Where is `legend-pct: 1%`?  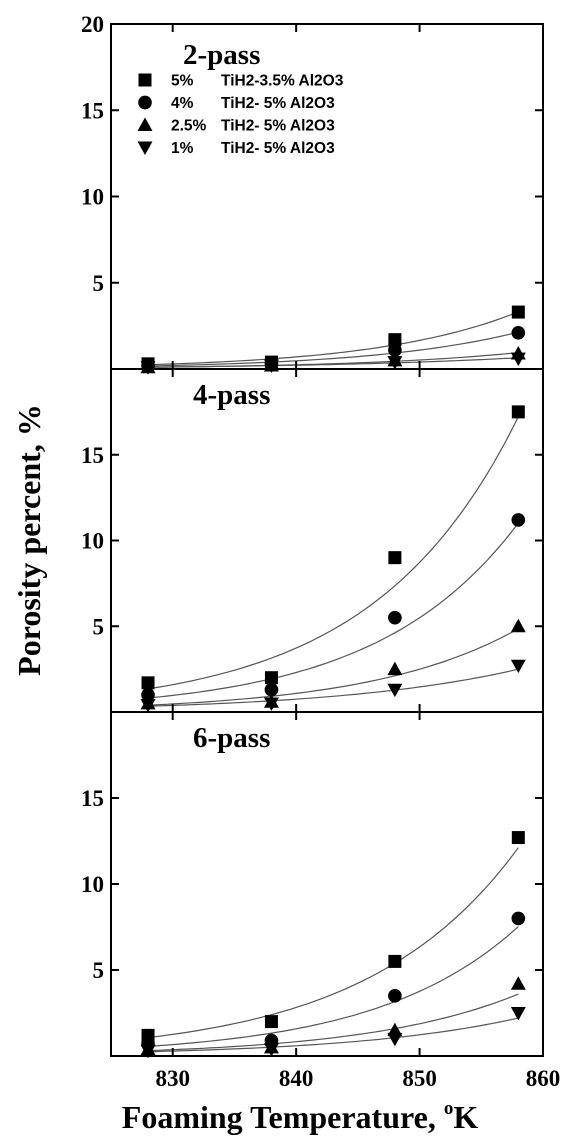 legend-pct: 1% is located at coordinates (182, 148).